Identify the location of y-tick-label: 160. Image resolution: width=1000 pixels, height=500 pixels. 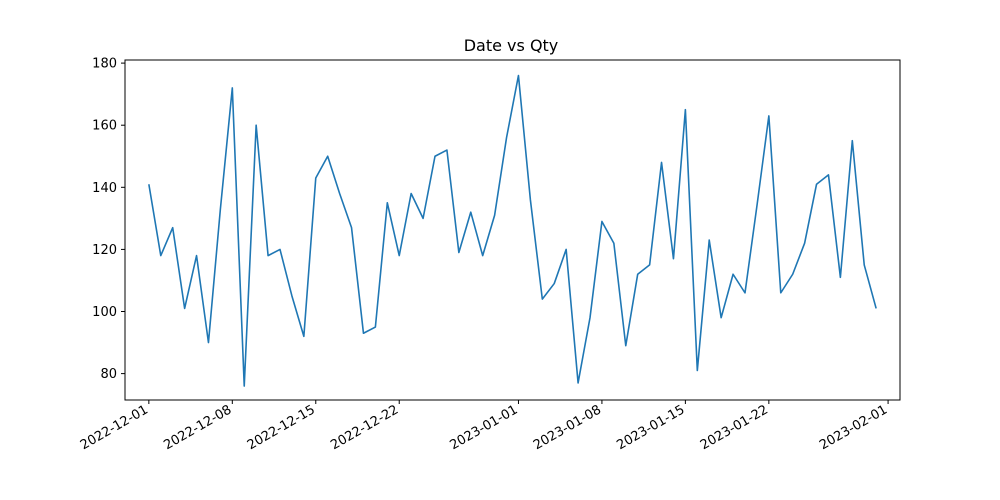
(104, 126).